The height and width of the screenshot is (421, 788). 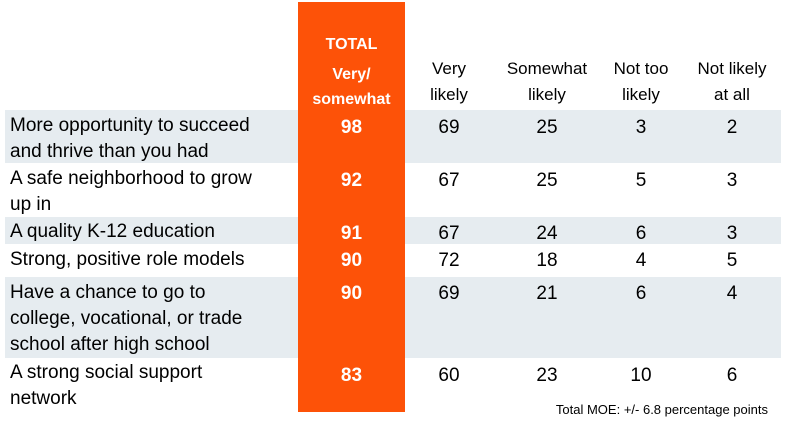 What do you see at coordinates (547, 127) in the screenshot?
I see `value-somewhat-likely-opportunity: 25` at bounding box center [547, 127].